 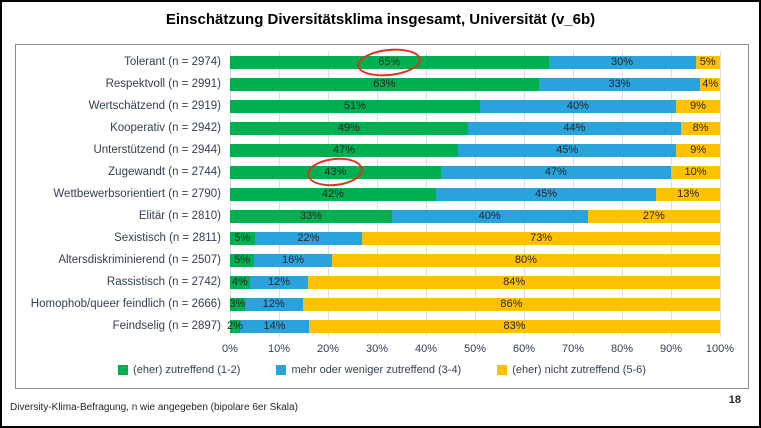 I want to click on bar-area: 33% 40% 27%, so click(x=475, y=216).